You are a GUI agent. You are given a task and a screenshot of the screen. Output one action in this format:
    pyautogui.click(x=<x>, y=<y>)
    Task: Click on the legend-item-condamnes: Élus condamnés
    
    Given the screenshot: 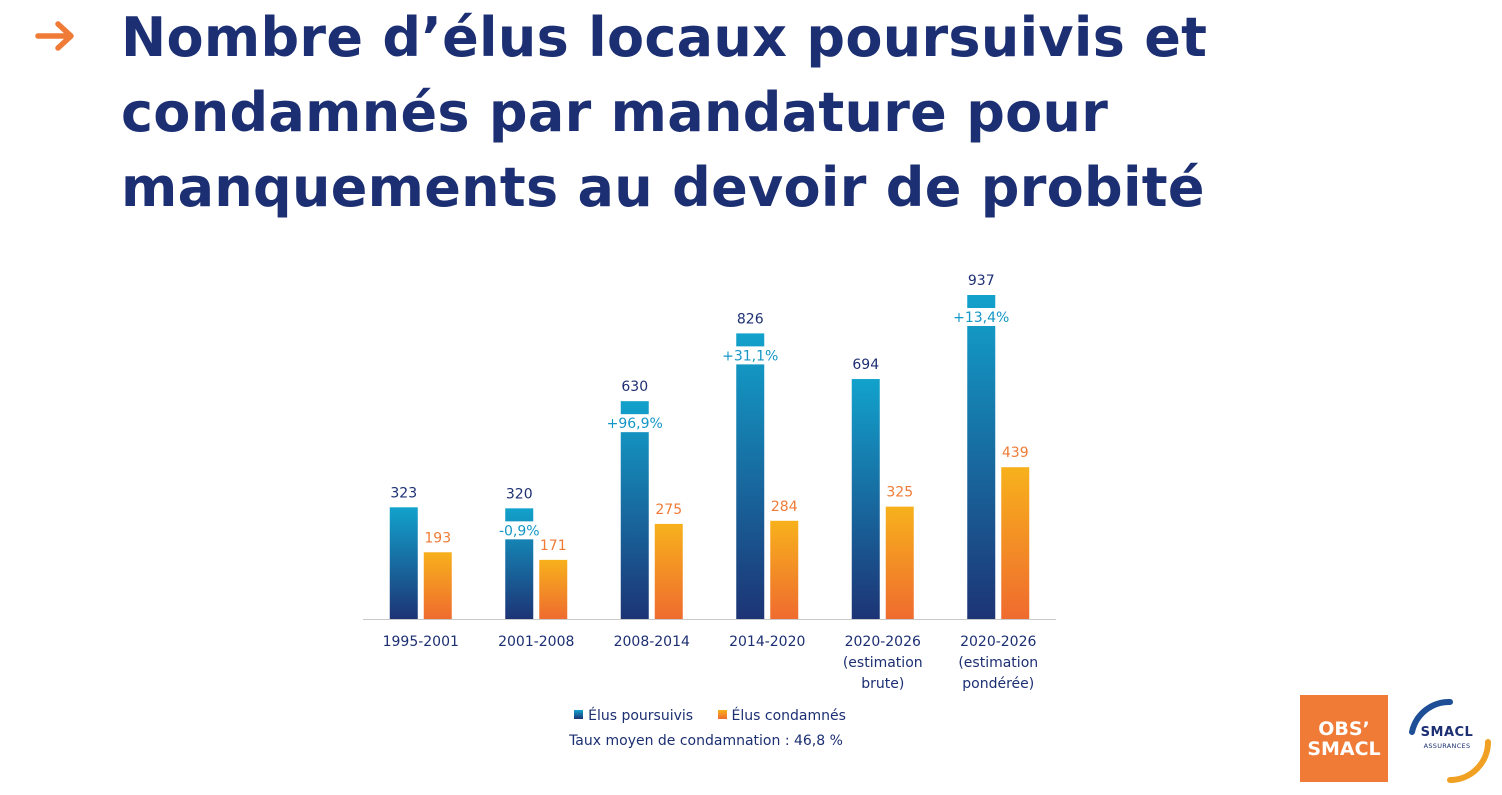 What is the action you would take?
    pyautogui.click(x=781, y=716)
    